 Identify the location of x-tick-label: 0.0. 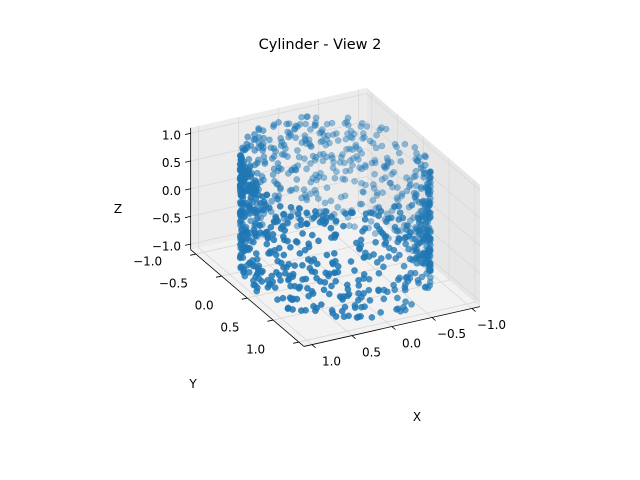
(411, 343).